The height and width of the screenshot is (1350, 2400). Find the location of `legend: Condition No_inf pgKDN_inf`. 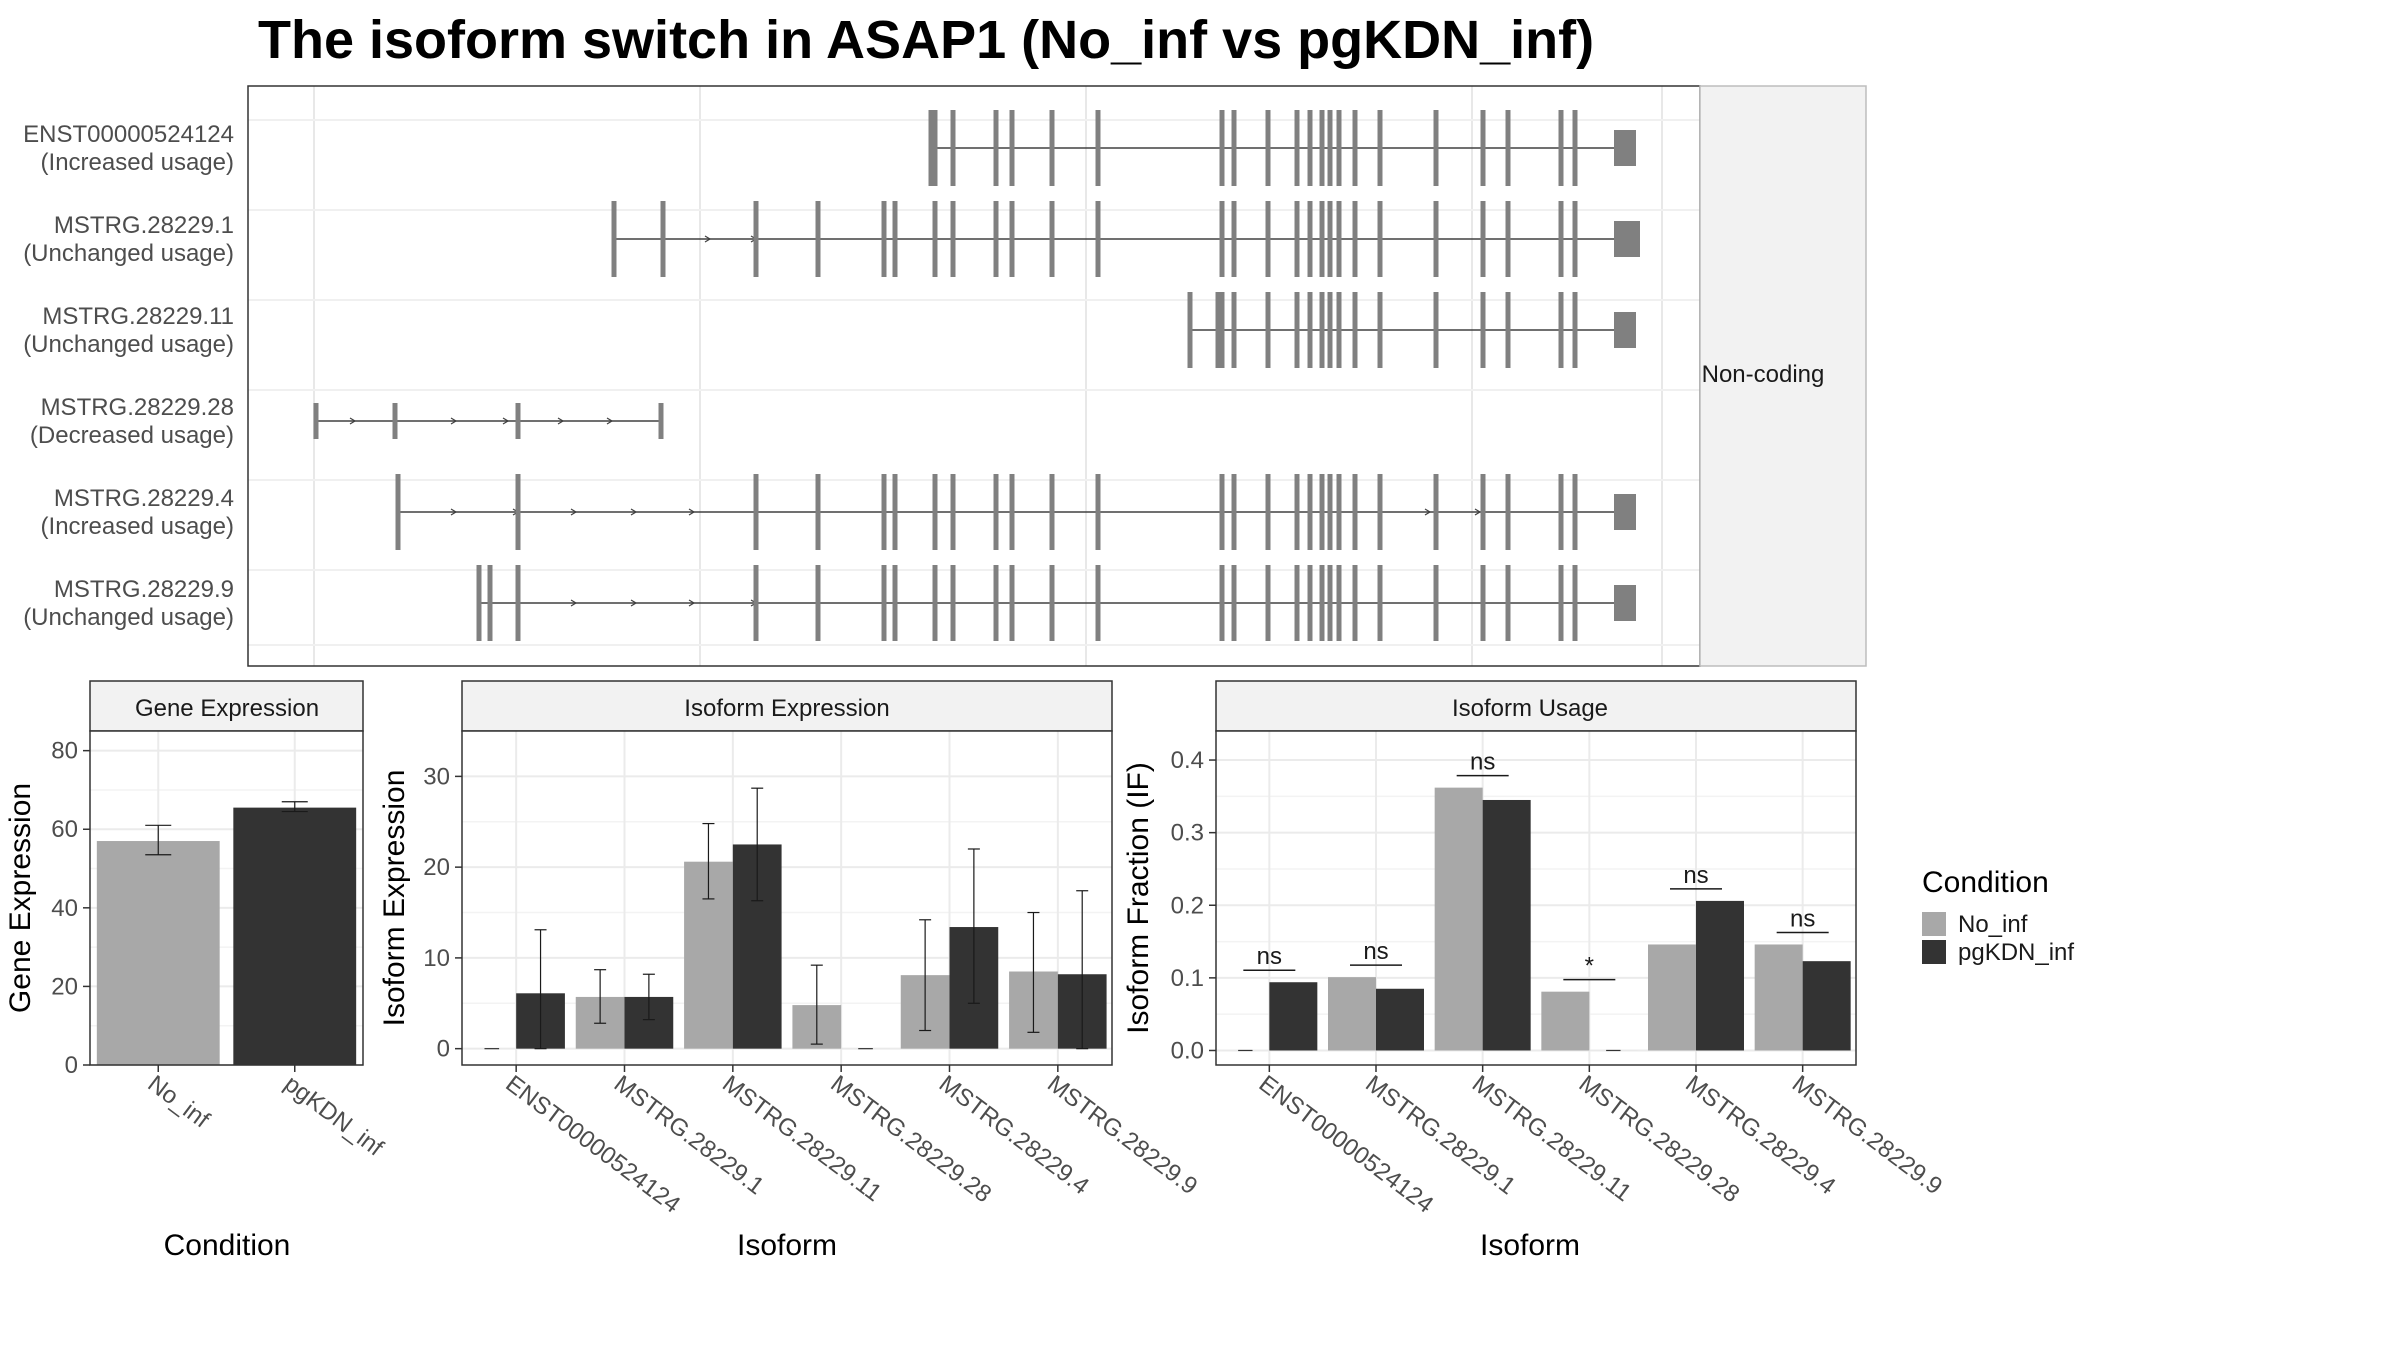

legend: Condition No_inf pgKDN_inf is located at coordinates (1998, 916).